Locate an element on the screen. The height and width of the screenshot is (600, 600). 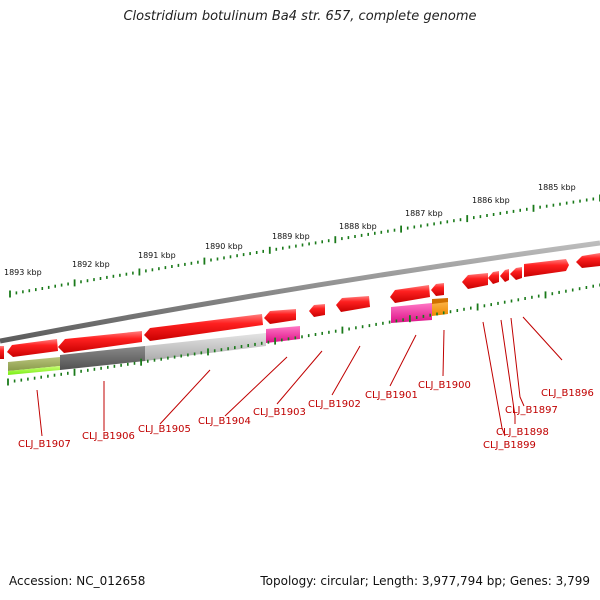
ruler-label-1892: 1892 kbp is located at coordinates (91, 264).